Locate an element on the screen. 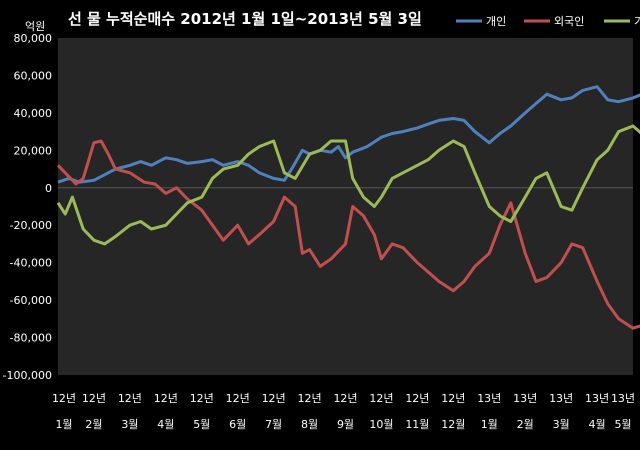  y-tick-label: 80,000 is located at coordinates (33, 38).